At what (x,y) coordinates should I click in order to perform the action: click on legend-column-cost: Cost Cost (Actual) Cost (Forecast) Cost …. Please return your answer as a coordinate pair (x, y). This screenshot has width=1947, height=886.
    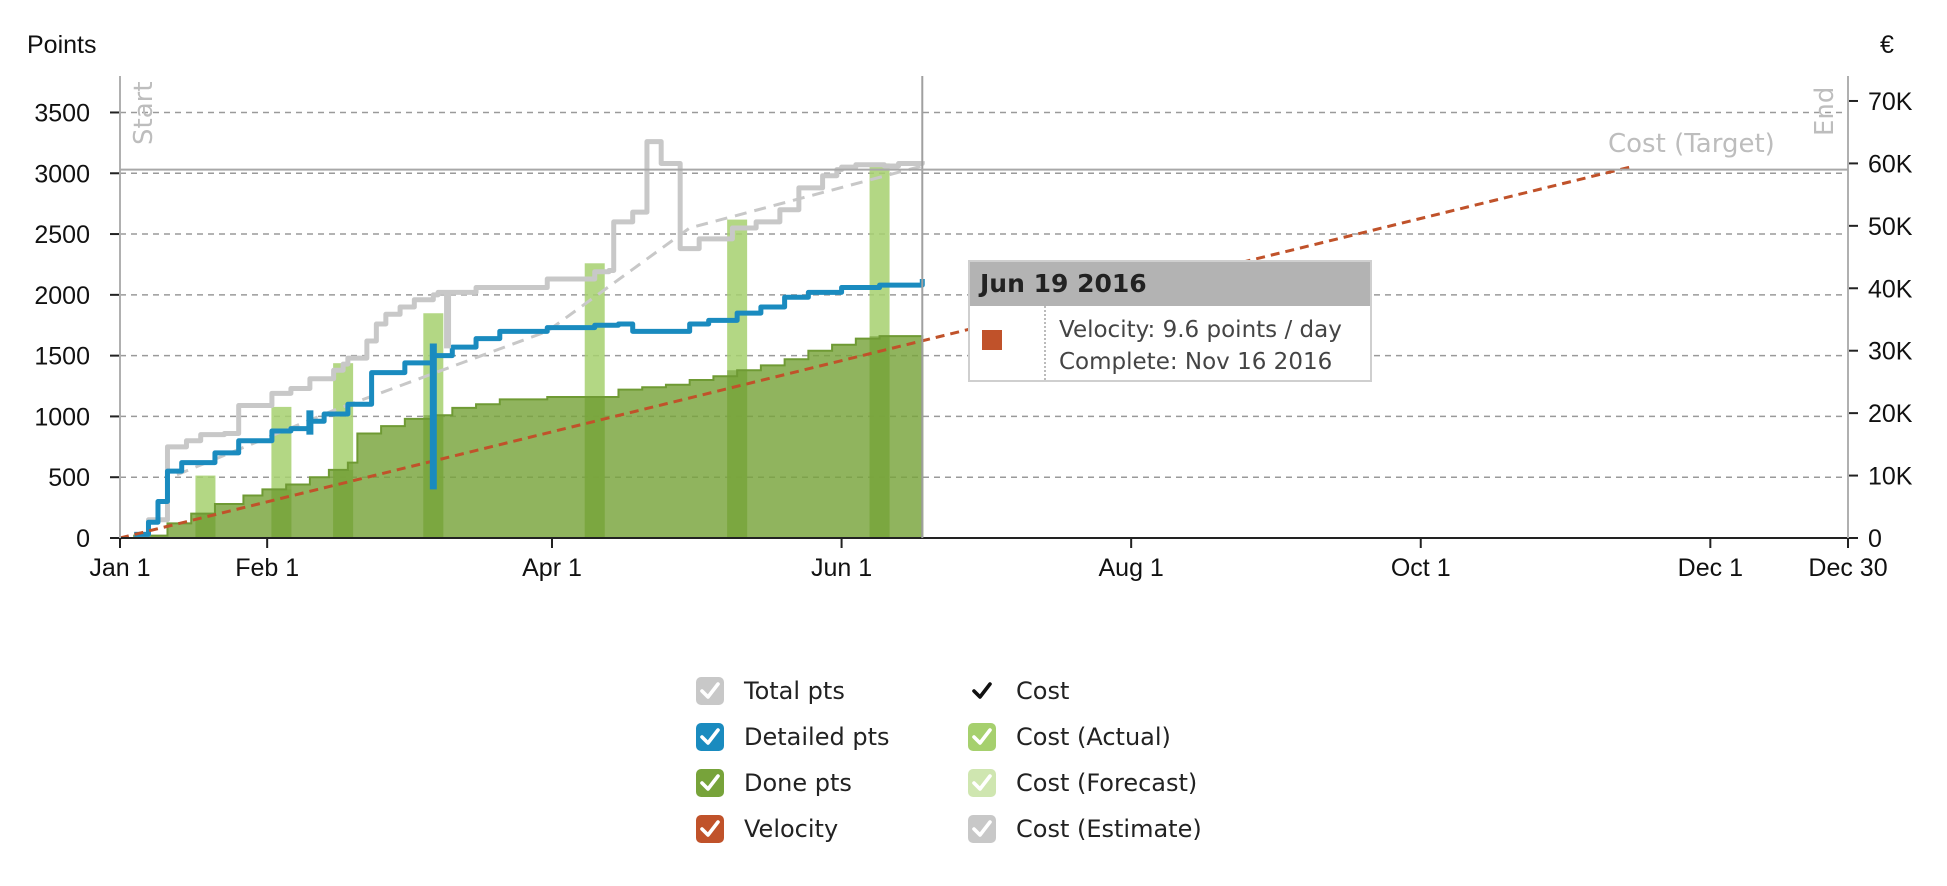
    Looking at the image, I should click on (1085, 760).